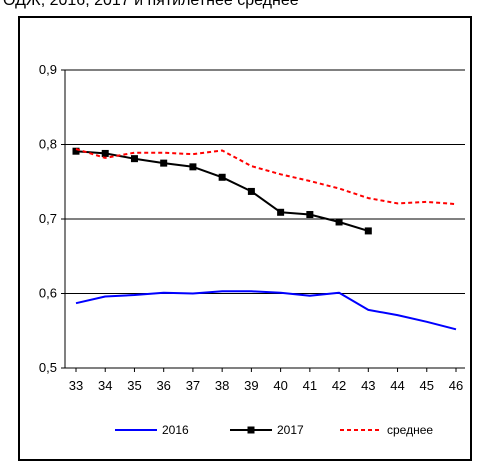 This screenshot has height=461, width=477. I want to click on legend-marker-2017, so click(251, 430).